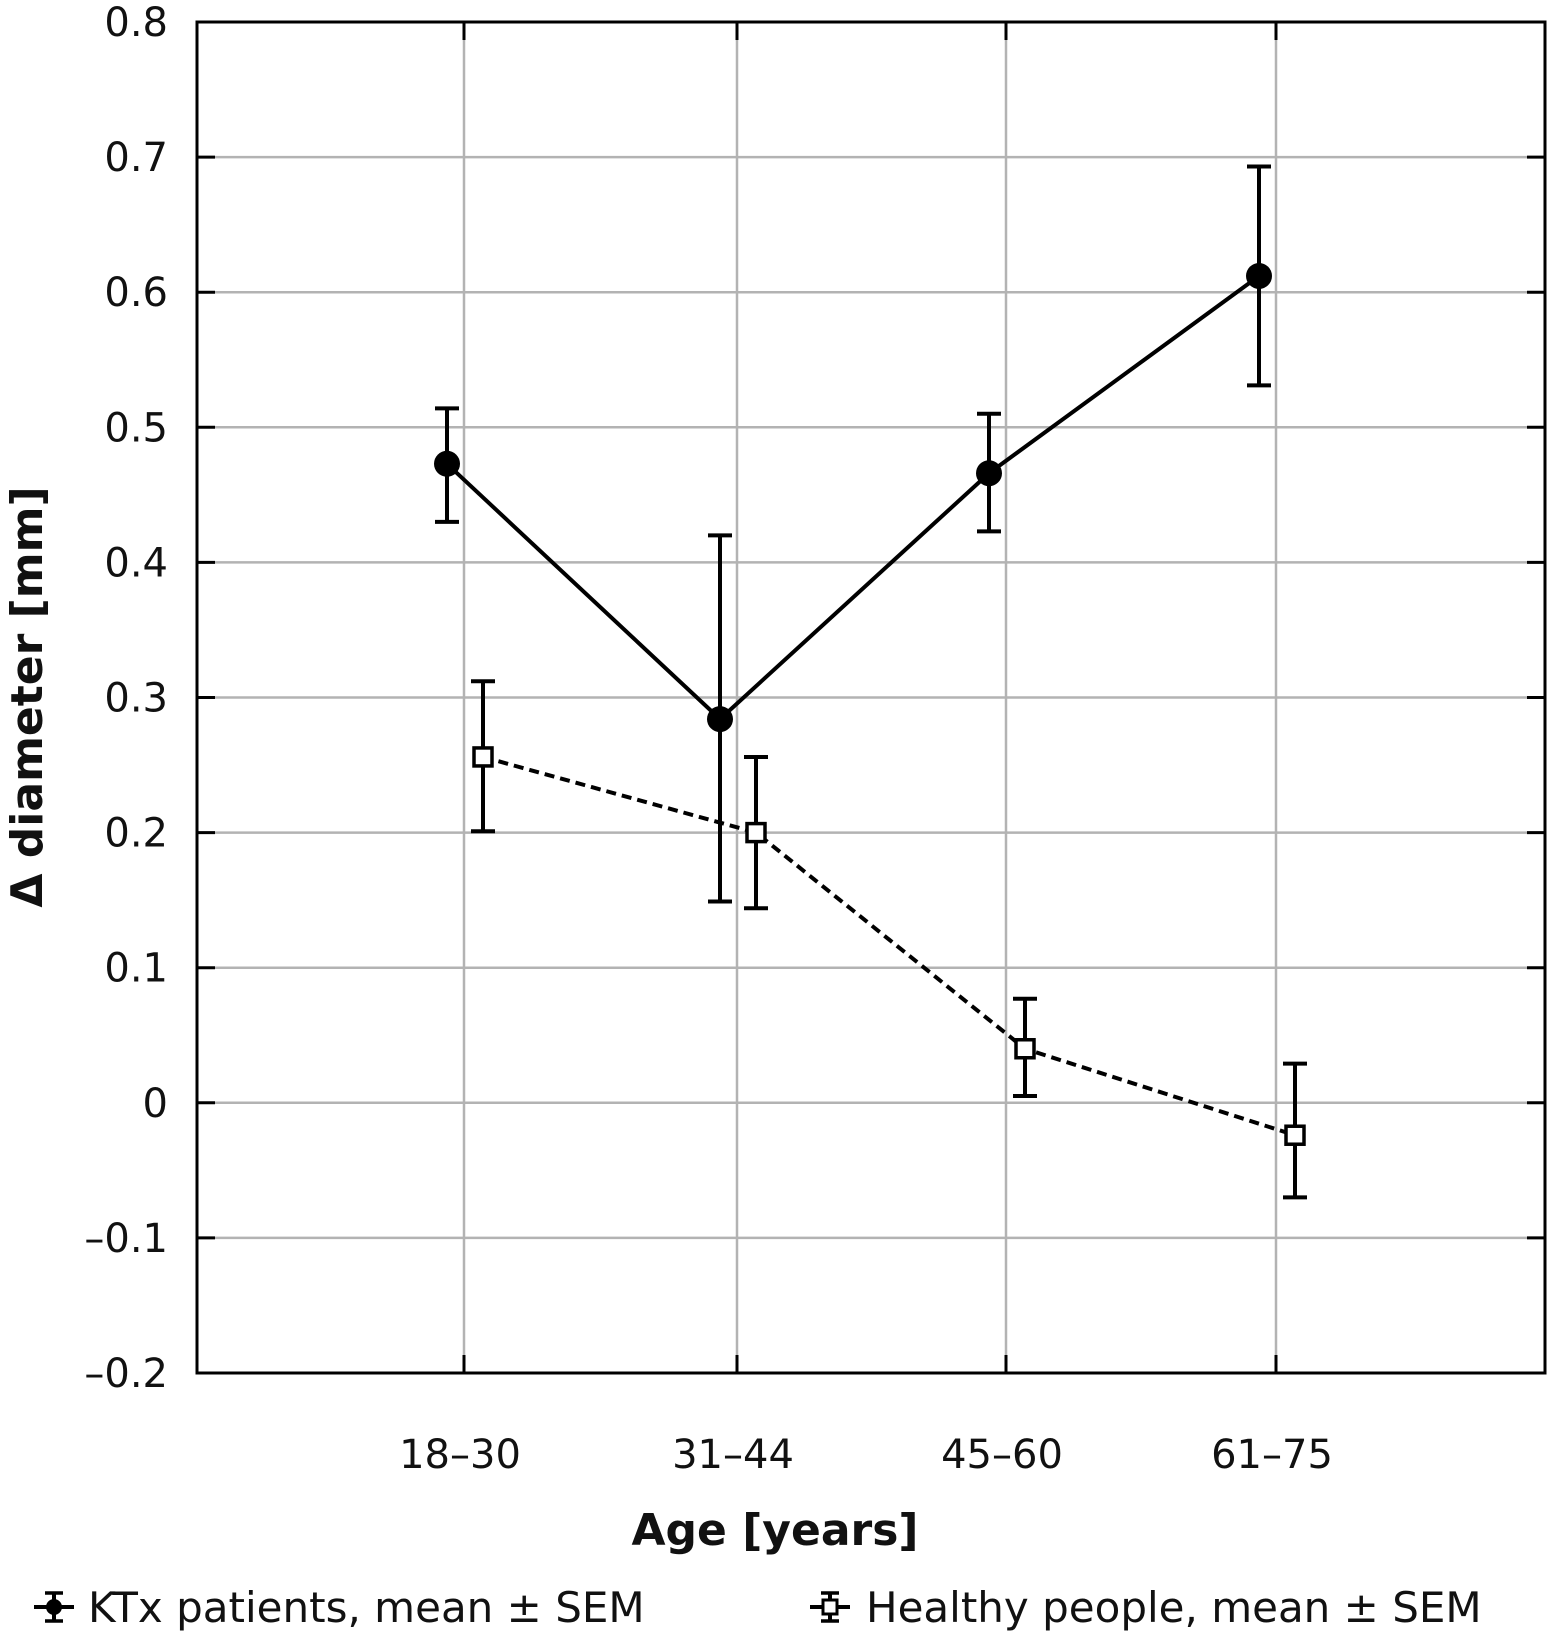 The image size is (1550, 1635). Describe the element at coordinates (126, 1239) in the screenshot. I see `y-tick-label: –0.1` at that location.